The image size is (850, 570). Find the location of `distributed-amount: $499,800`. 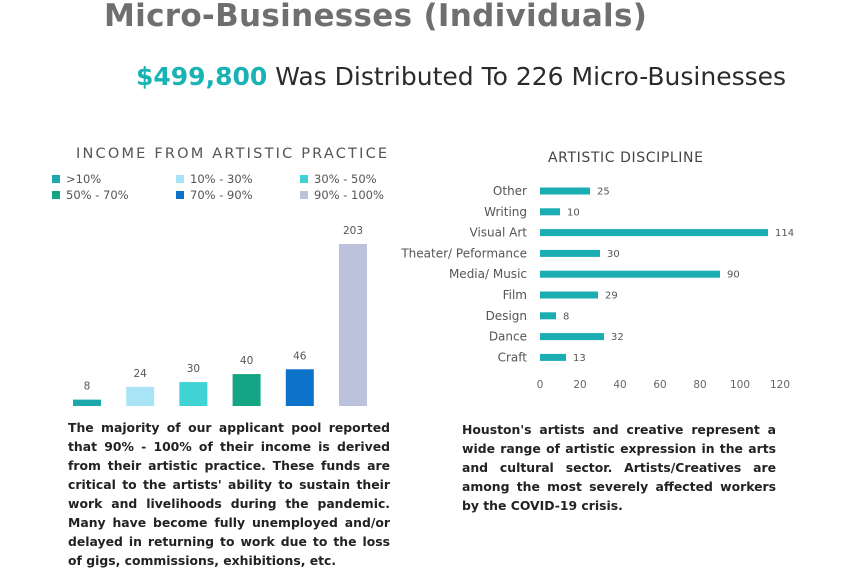

distributed-amount: $499,800 is located at coordinates (202, 76).